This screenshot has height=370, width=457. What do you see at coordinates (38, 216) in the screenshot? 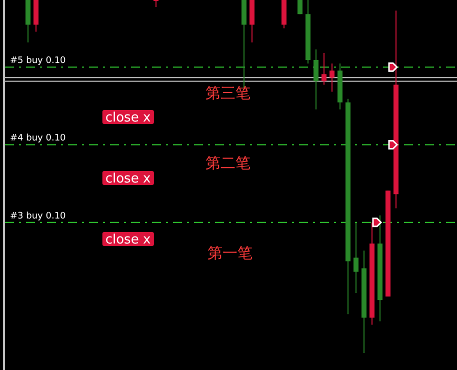
I see `ref-line-label: #3 buy 0.10` at bounding box center [38, 216].